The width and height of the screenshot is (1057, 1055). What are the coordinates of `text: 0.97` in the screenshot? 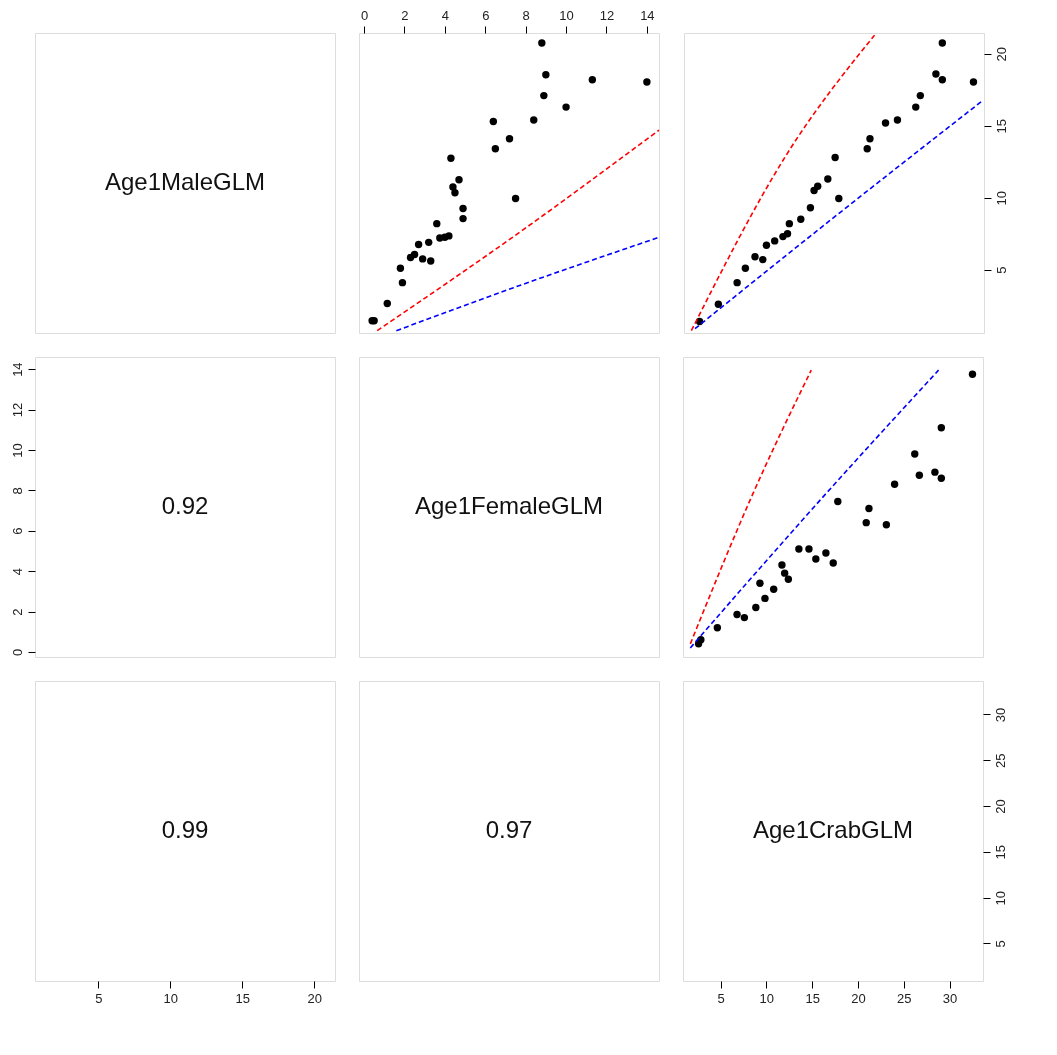 It's located at (509, 829).